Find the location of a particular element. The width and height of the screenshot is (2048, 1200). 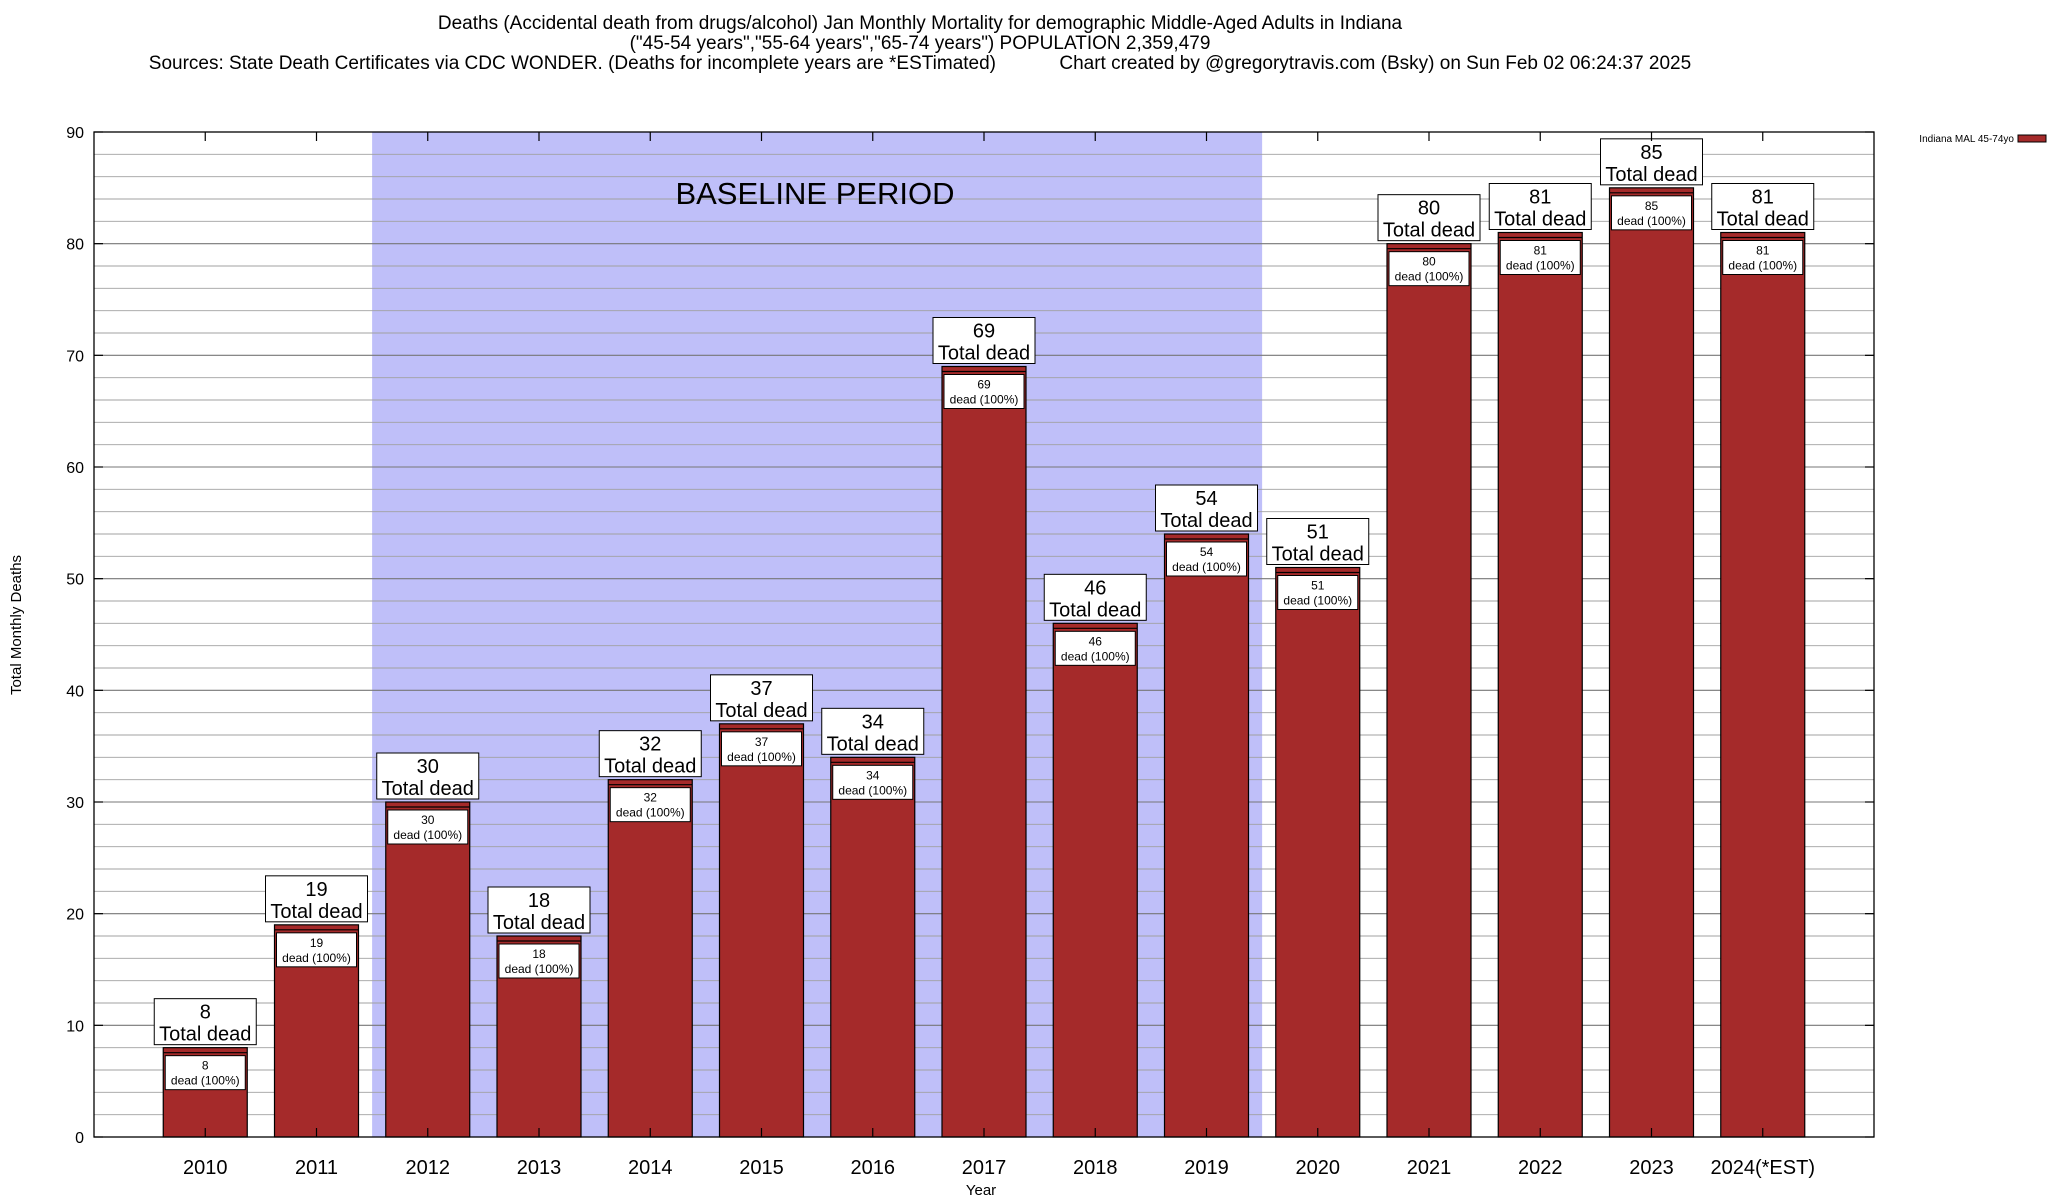

legend-swatch is located at coordinates (2032, 138).